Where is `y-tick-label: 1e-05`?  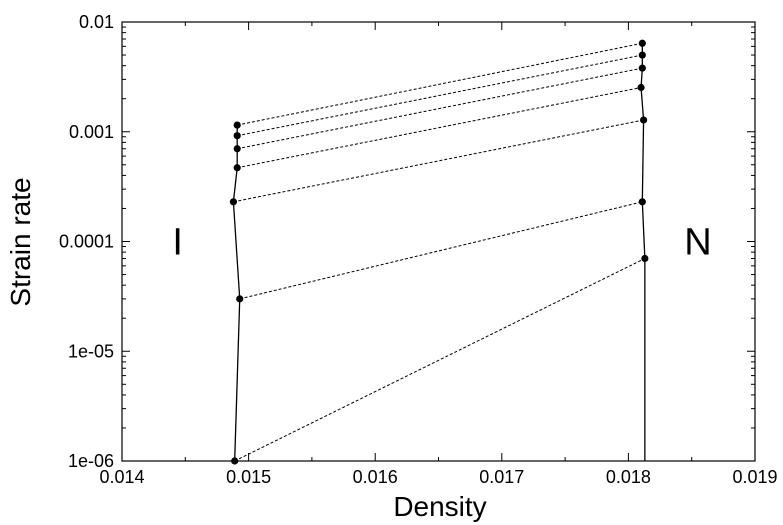 y-tick-label: 1e-05 is located at coordinates (91, 351).